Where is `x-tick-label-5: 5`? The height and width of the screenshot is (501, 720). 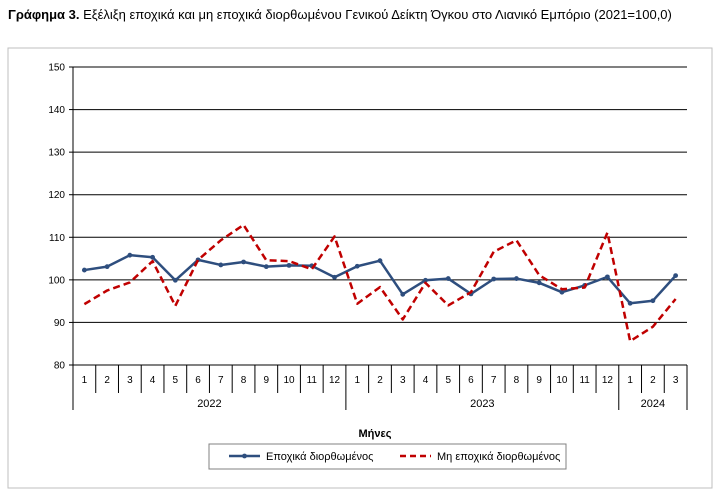
x-tick-label-5: 5 is located at coordinates (176, 380).